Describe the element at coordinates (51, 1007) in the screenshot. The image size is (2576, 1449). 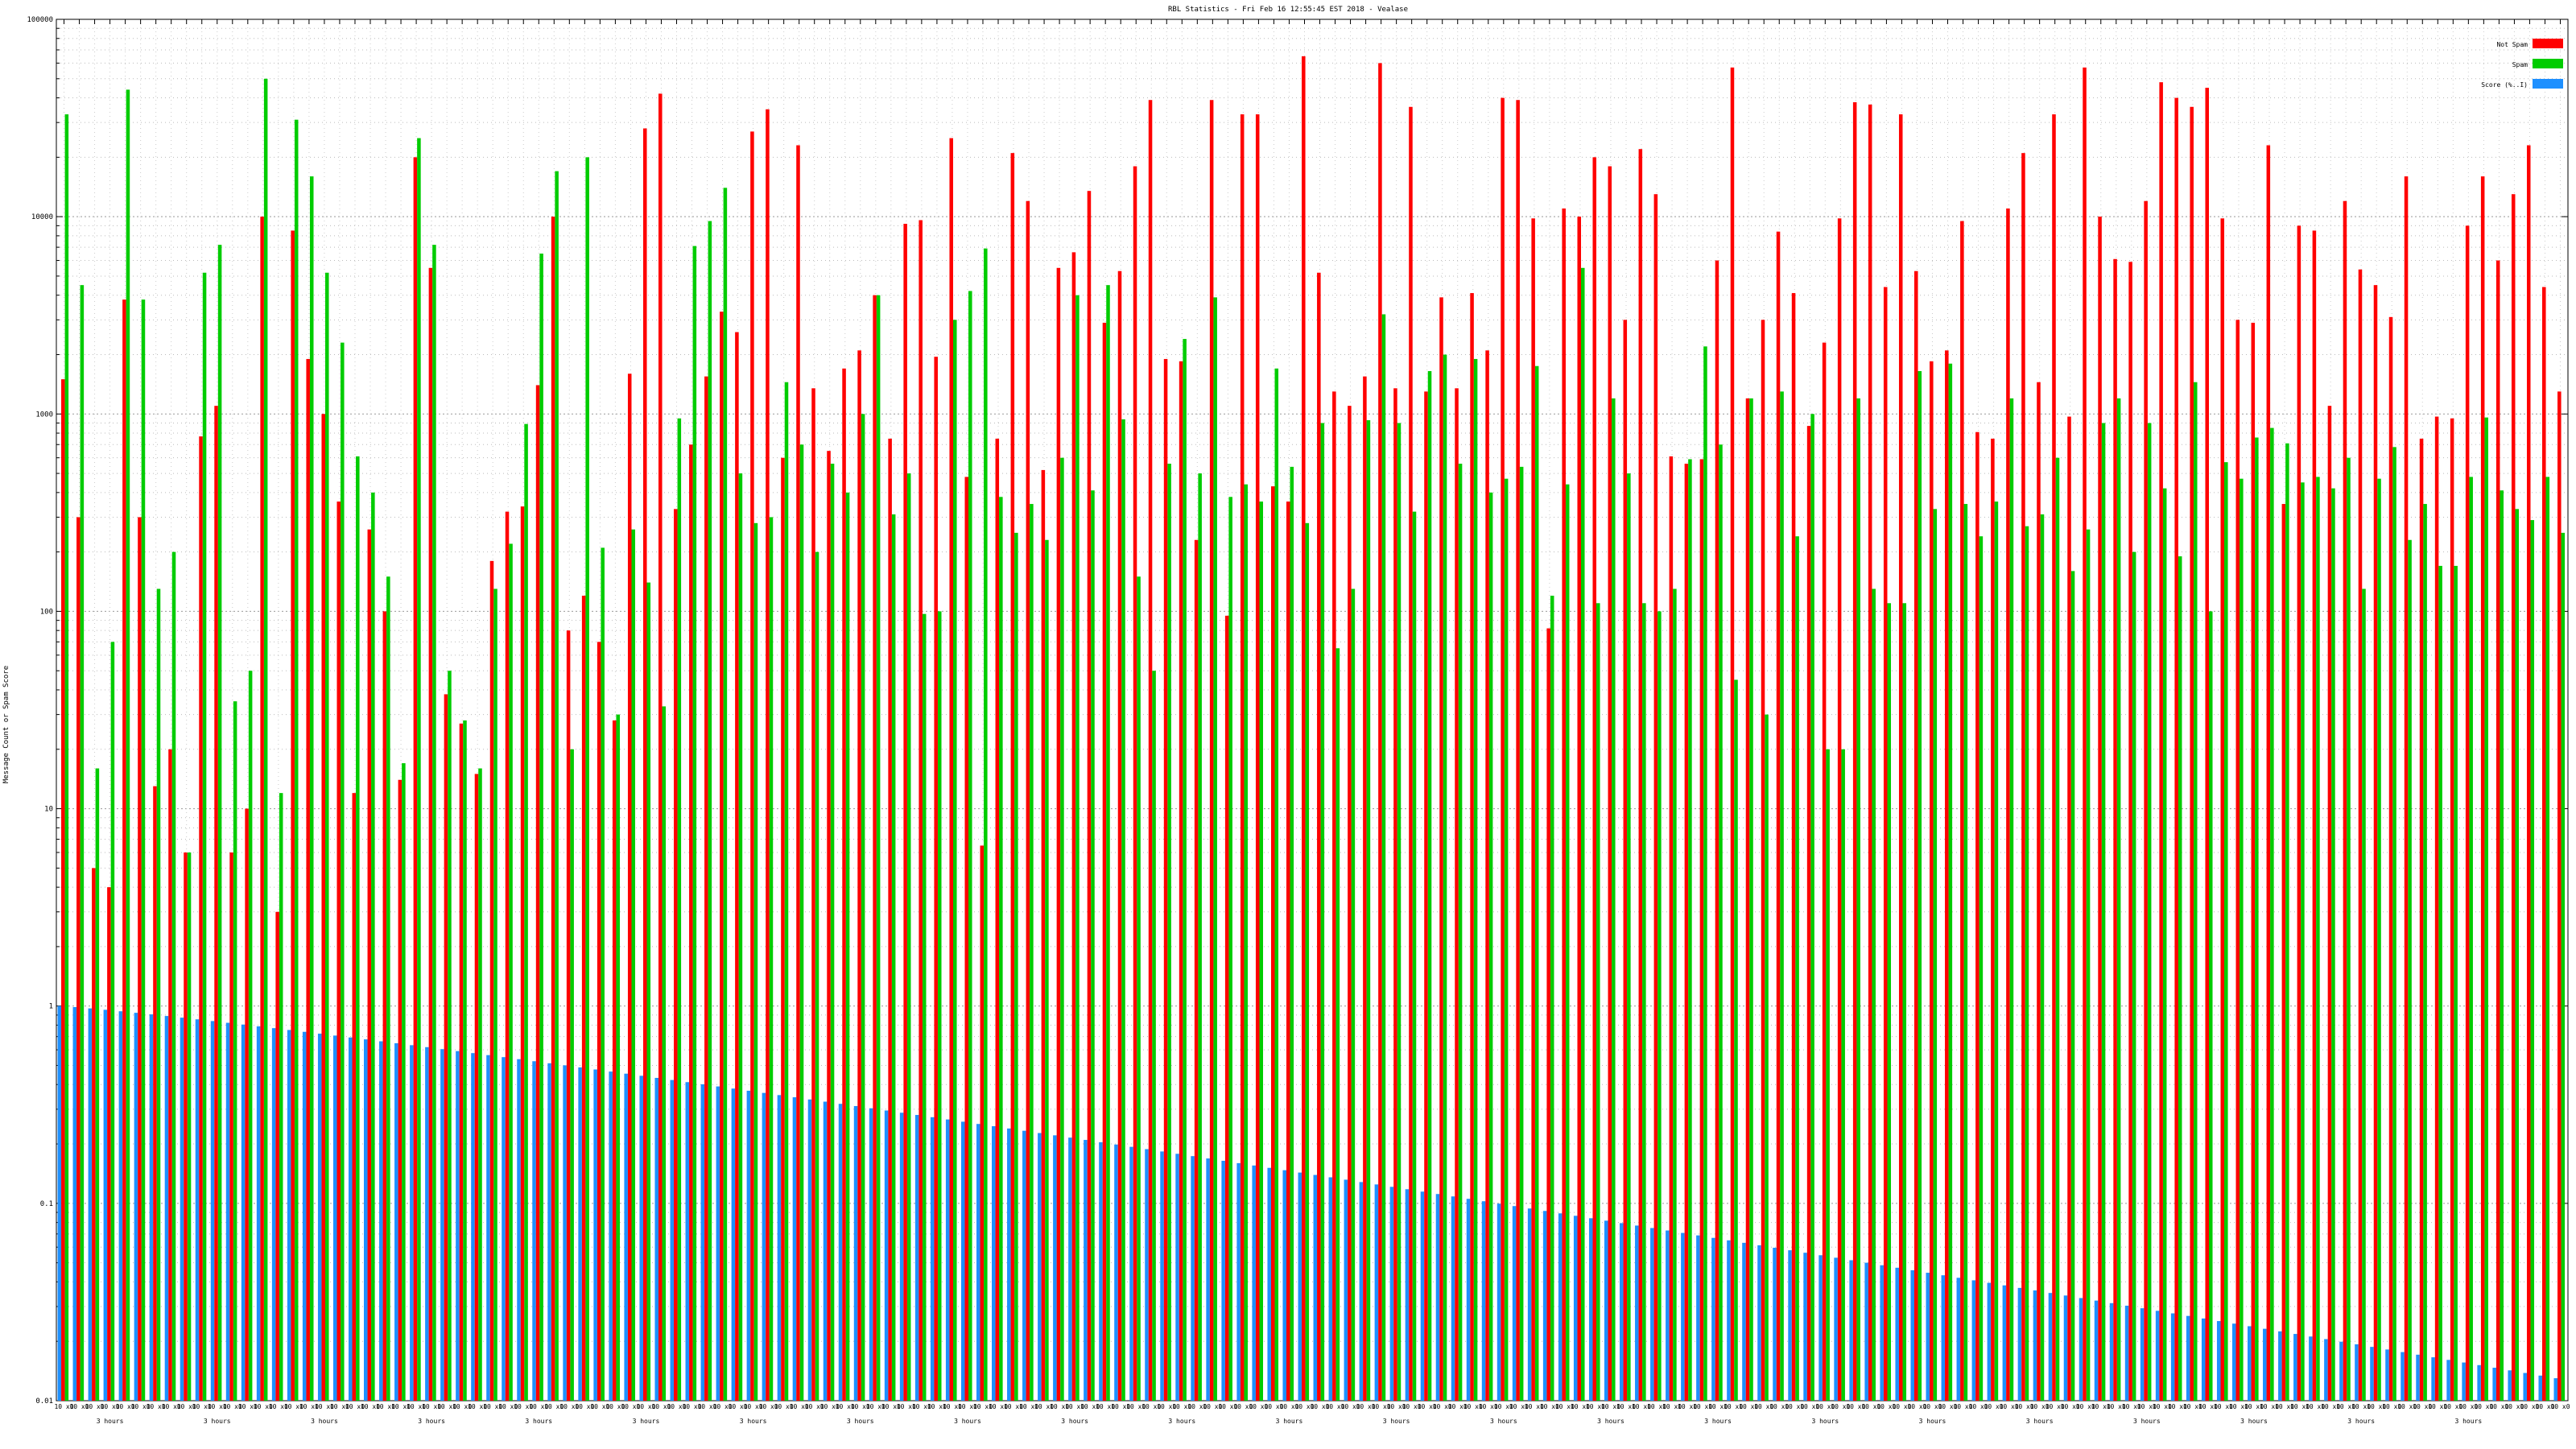
I see `y-tick-label: 1` at that location.